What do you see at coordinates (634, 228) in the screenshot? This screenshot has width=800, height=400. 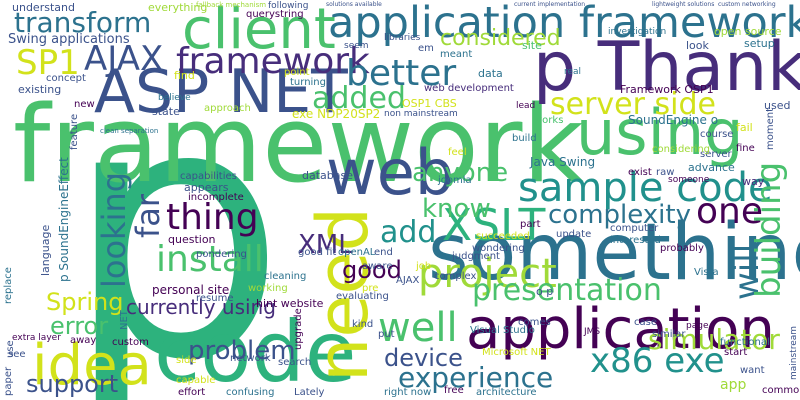 I see `word-computer: computer` at bounding box center [634, 228].